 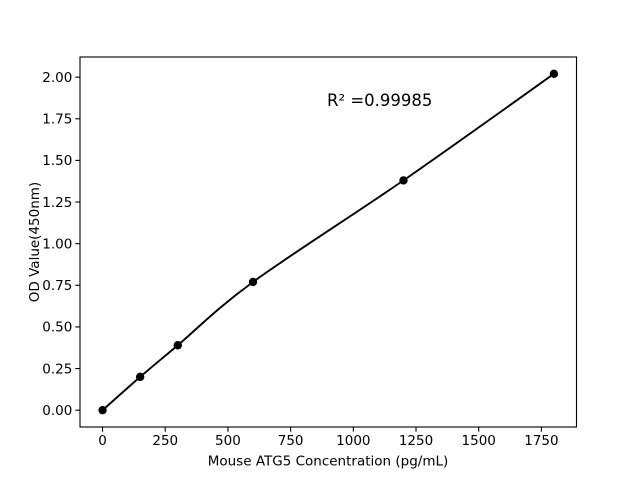 What do you see at coordinates (102, 441) in the screenshot?
I see `x-tick-label: 0` at bounding box center [102, 441].